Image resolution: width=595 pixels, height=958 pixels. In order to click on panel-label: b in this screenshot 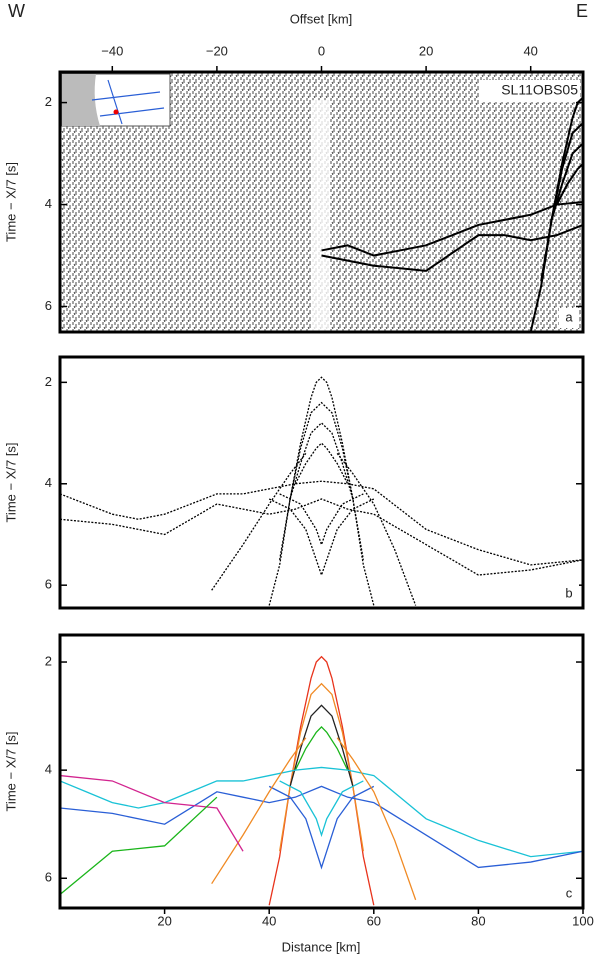, I will do `click(568, 592)`.